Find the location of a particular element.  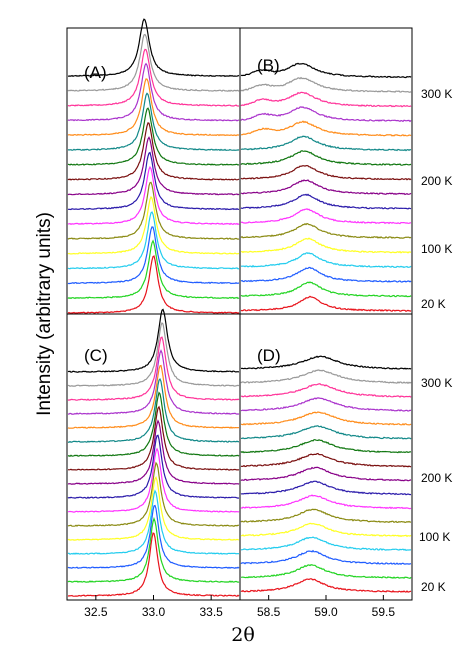

temp-label-200k-top: 200 K is located at coordinates (436, 181).